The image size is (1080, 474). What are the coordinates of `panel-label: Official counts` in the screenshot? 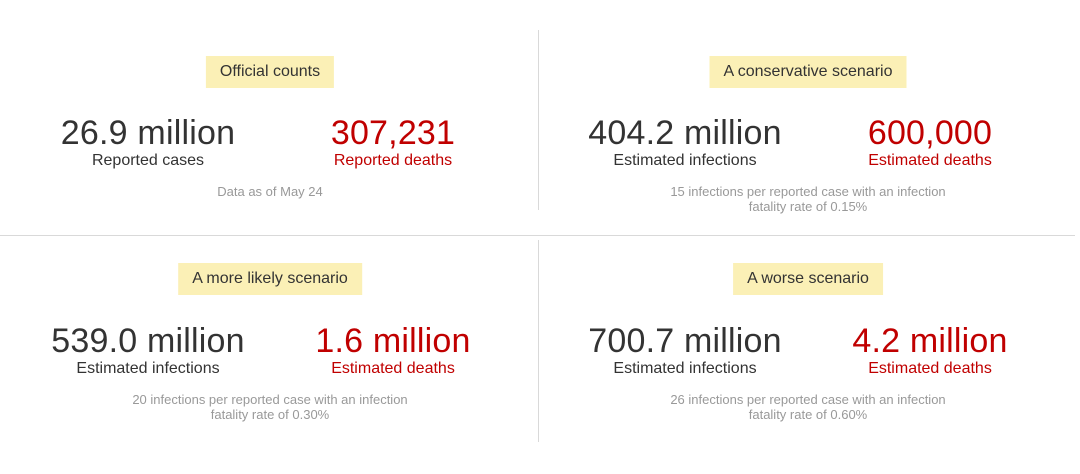 It's located at (270, 72).